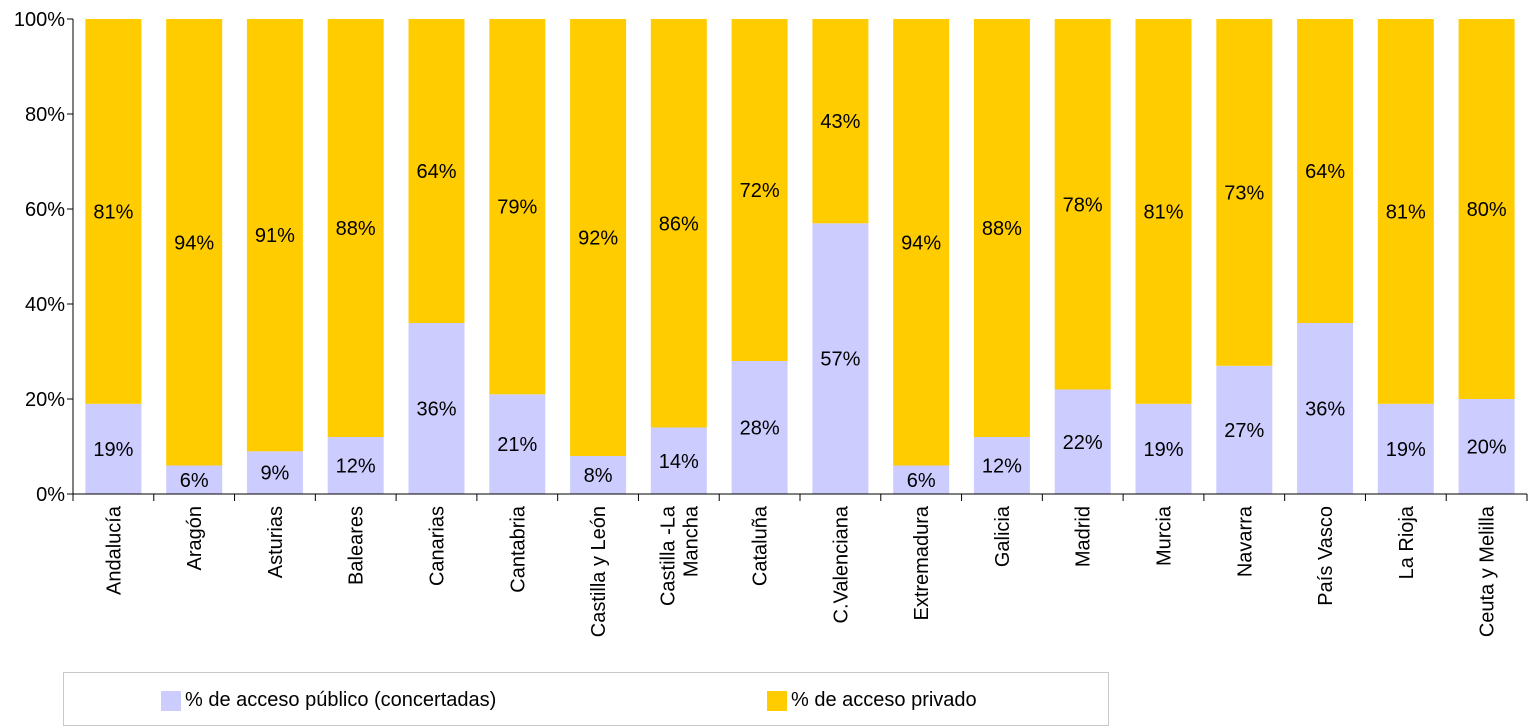 This screenshot has height=727, width=1532. I want to click on data-label-private: 92%, so click(598, 239).